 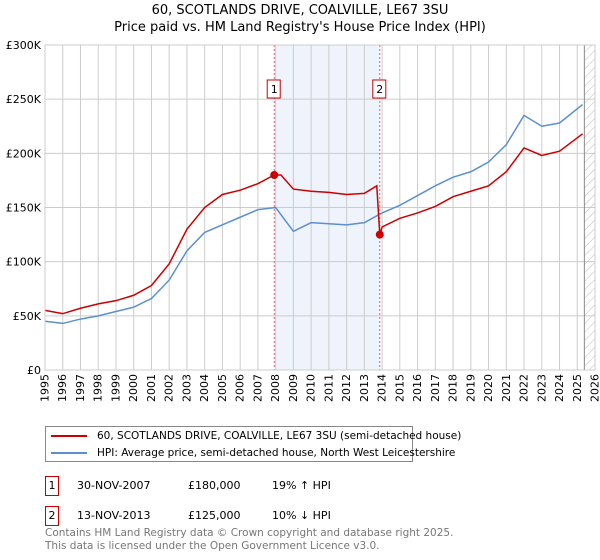 I want to click on x-tick-label: 2010, so click(x=311, y=388).